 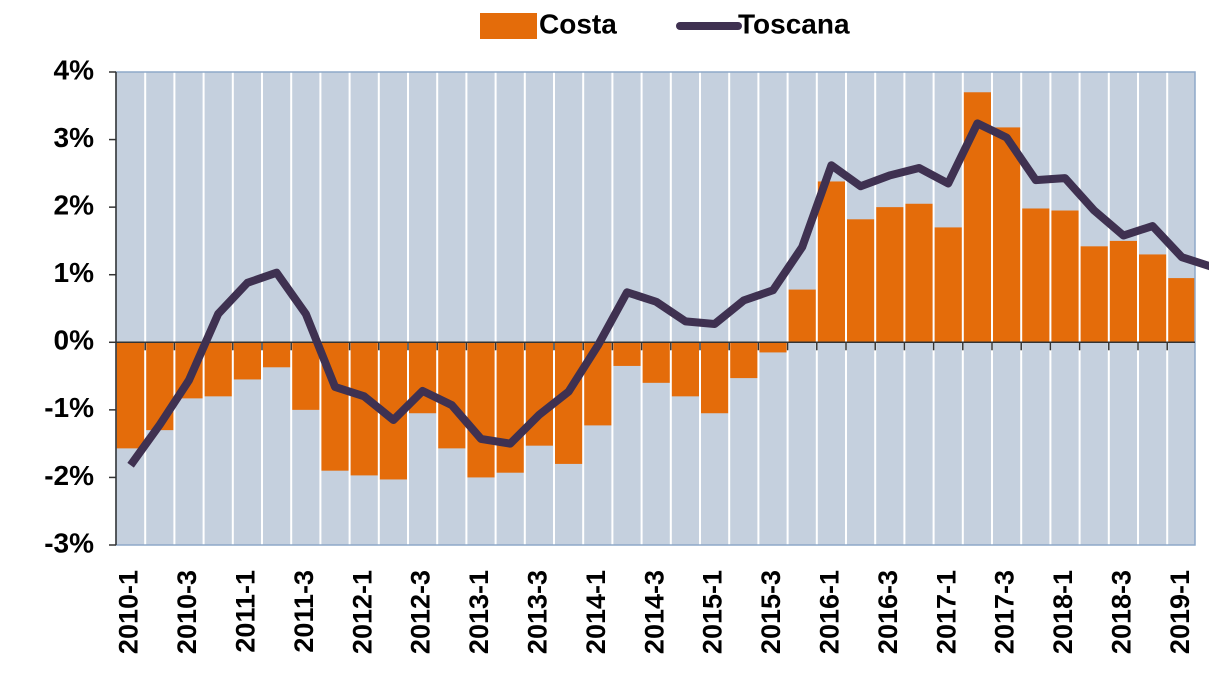 What do you see at coordinates (1122, 612) in the screenshot?
I see `x-tick-label: 2018-3` at bounding box center [1122, 612].